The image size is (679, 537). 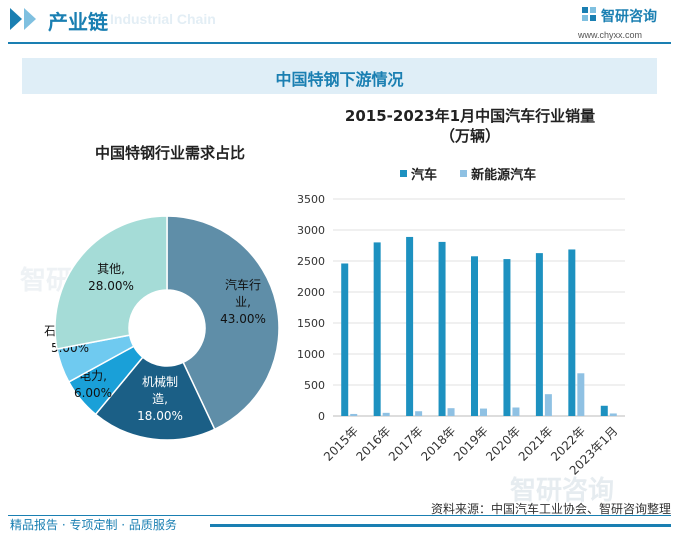 What do you see at coordinates (311, 230) in the screenshot?
I see `y-tick-label: 3000` at bounding box center [311, 230].